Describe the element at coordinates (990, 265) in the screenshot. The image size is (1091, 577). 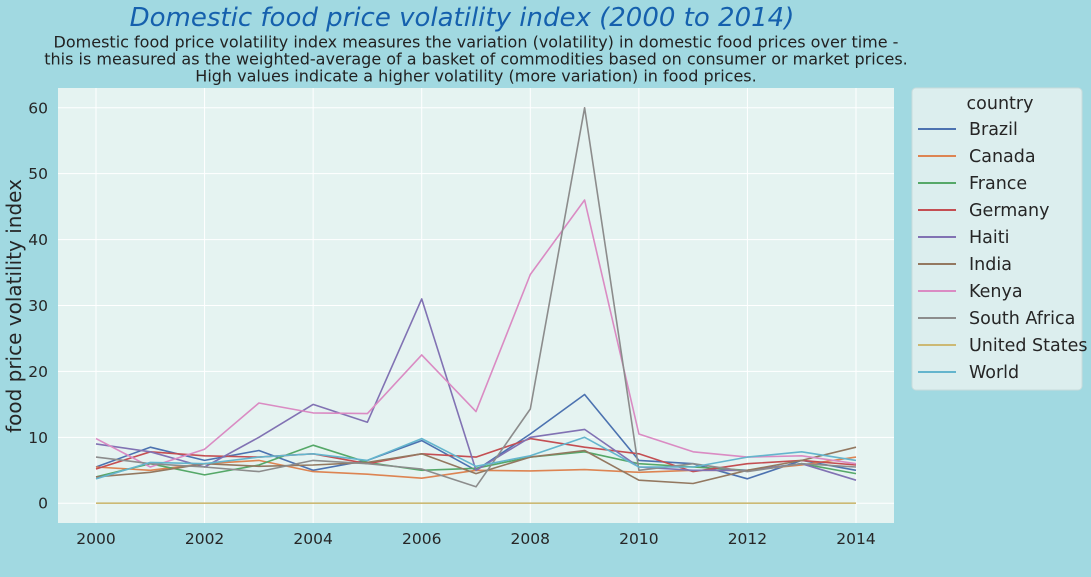
I see `legend-label-india: India` at that location.